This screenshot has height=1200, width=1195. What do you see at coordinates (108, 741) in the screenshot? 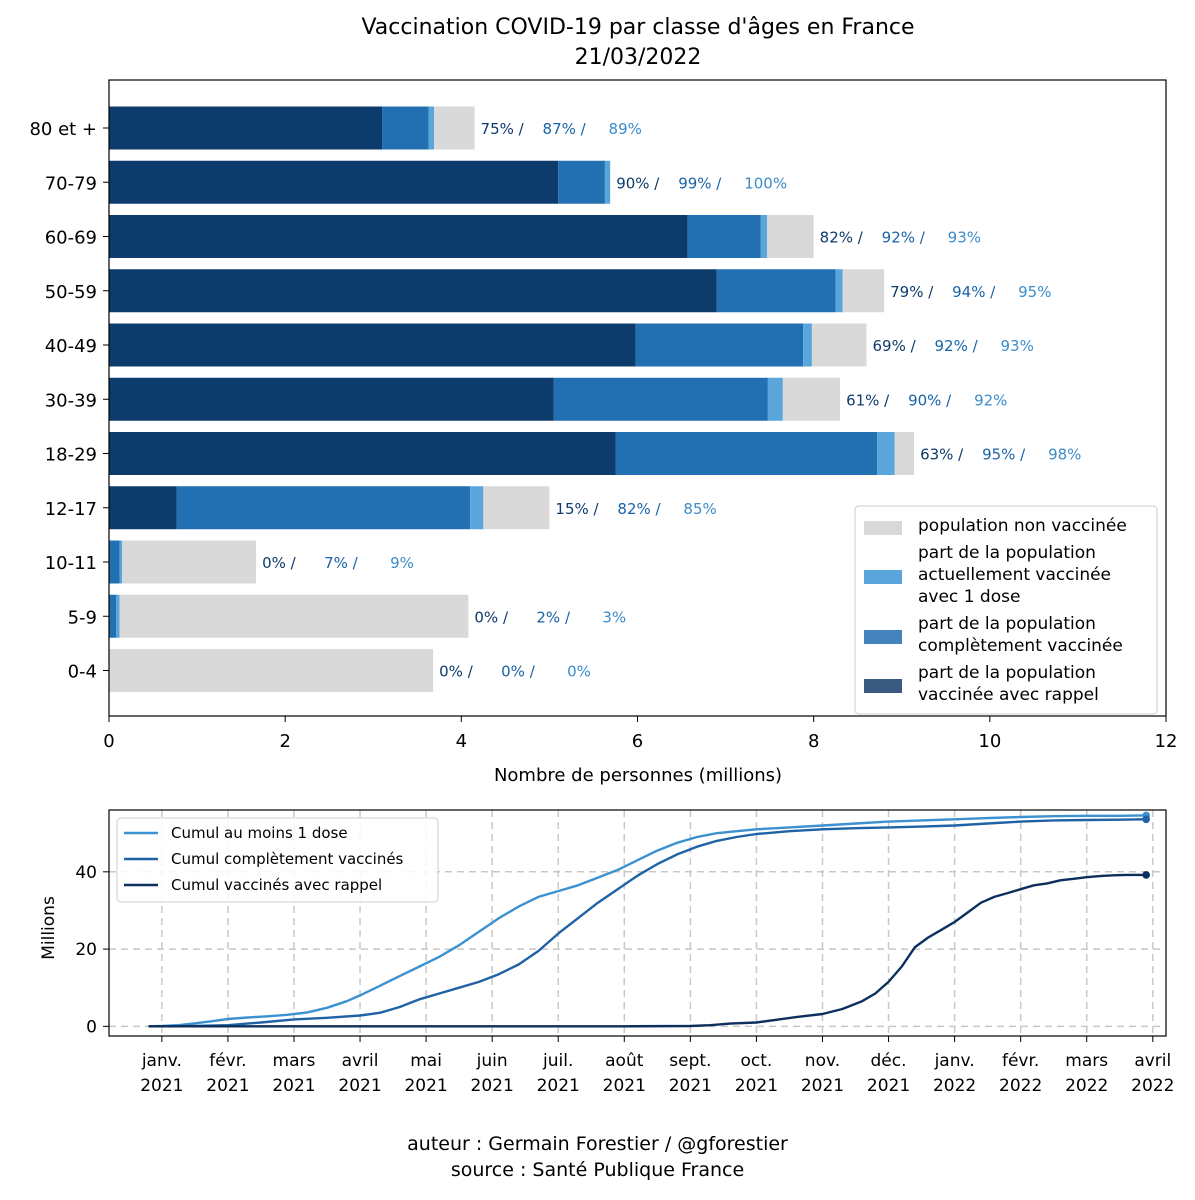
I see `x-tick-label: 0` at bounding box center [108, 741].